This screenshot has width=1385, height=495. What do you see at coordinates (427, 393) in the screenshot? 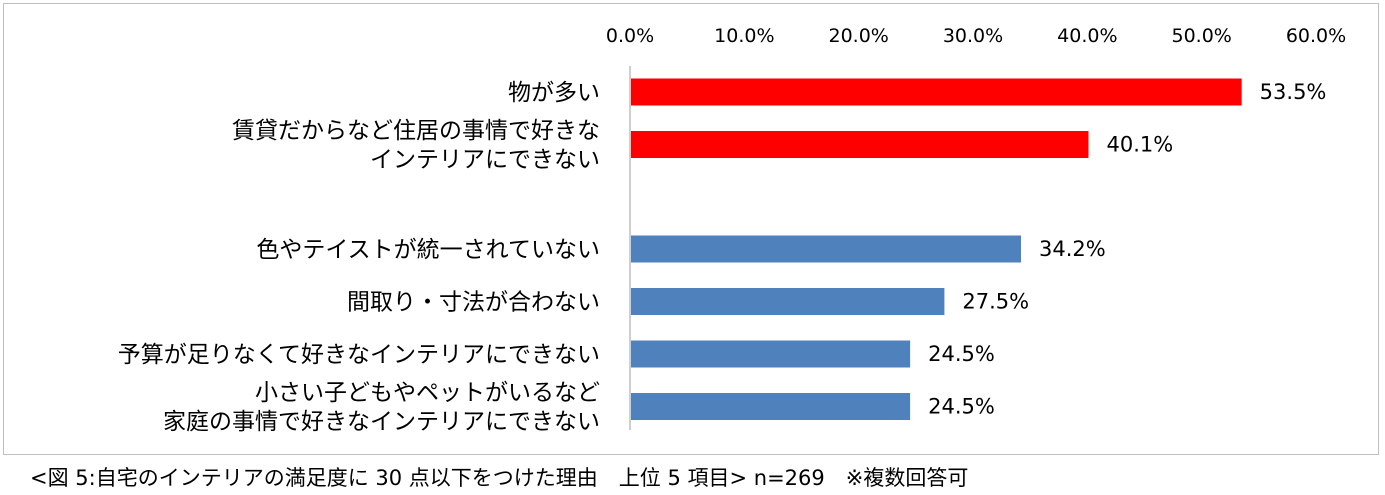
I see `category-label: 小さい子どもやペットがいるなど` at bounding box center [427, 393].